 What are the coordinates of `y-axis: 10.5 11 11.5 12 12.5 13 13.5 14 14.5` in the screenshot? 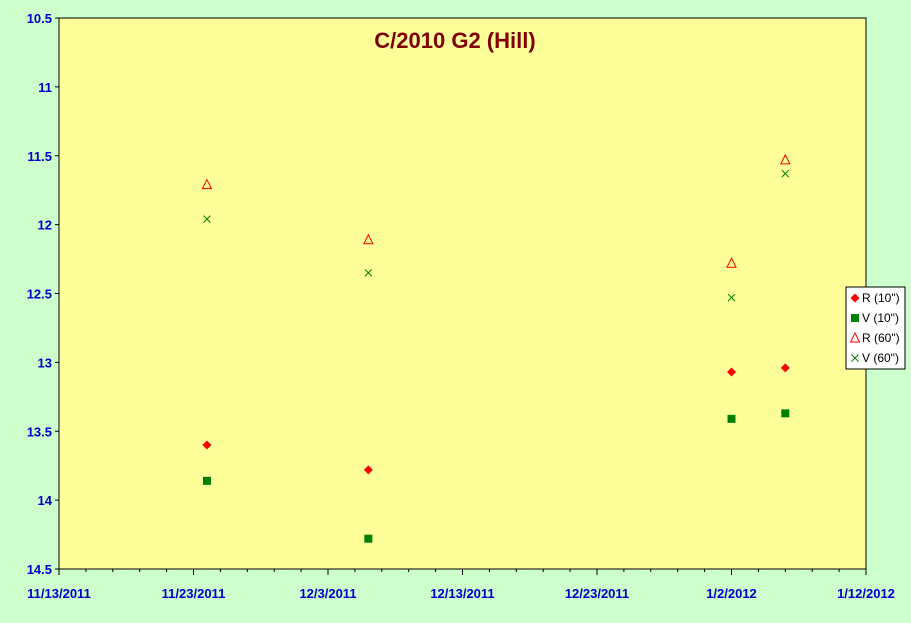 It's located at (43, 294).